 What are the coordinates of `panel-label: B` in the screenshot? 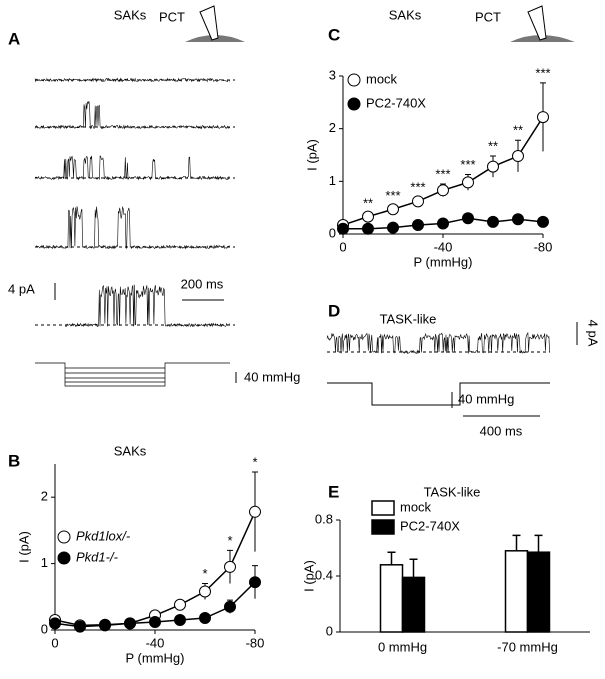 It's located at (14, 460).